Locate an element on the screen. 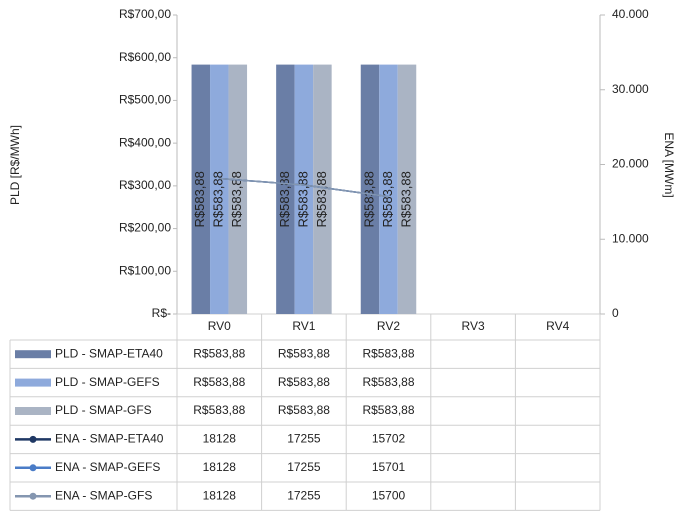  y2-axis-label: ENA [MWm] is located at coordinates (669, 164).